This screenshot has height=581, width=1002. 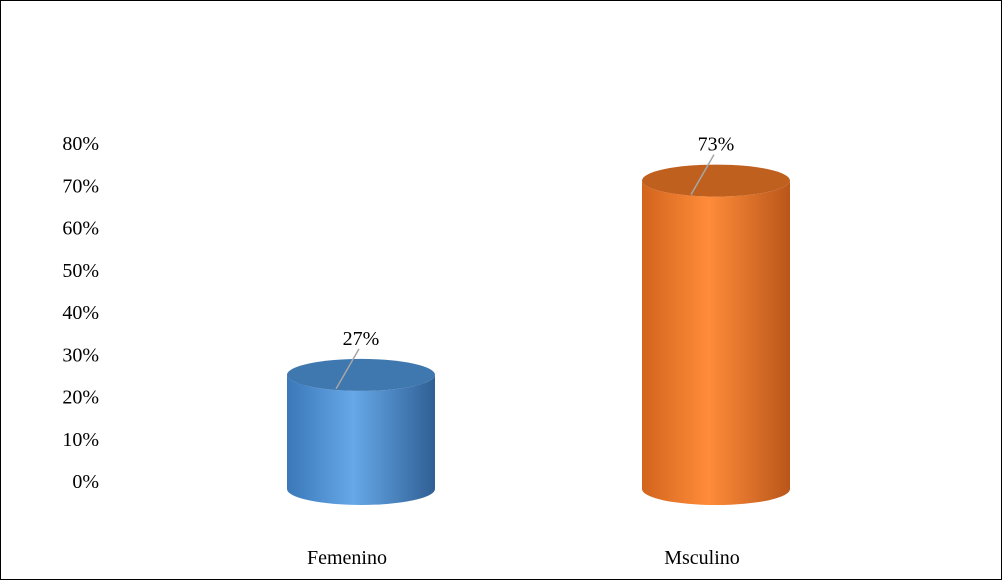 I want to click on y-tick-label: 60%, so click(x=80, y=229).